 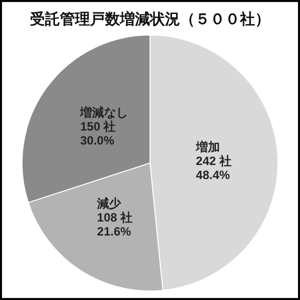 I want to click on data-label: 150 社 30.0%, so click(x=98, y=133).